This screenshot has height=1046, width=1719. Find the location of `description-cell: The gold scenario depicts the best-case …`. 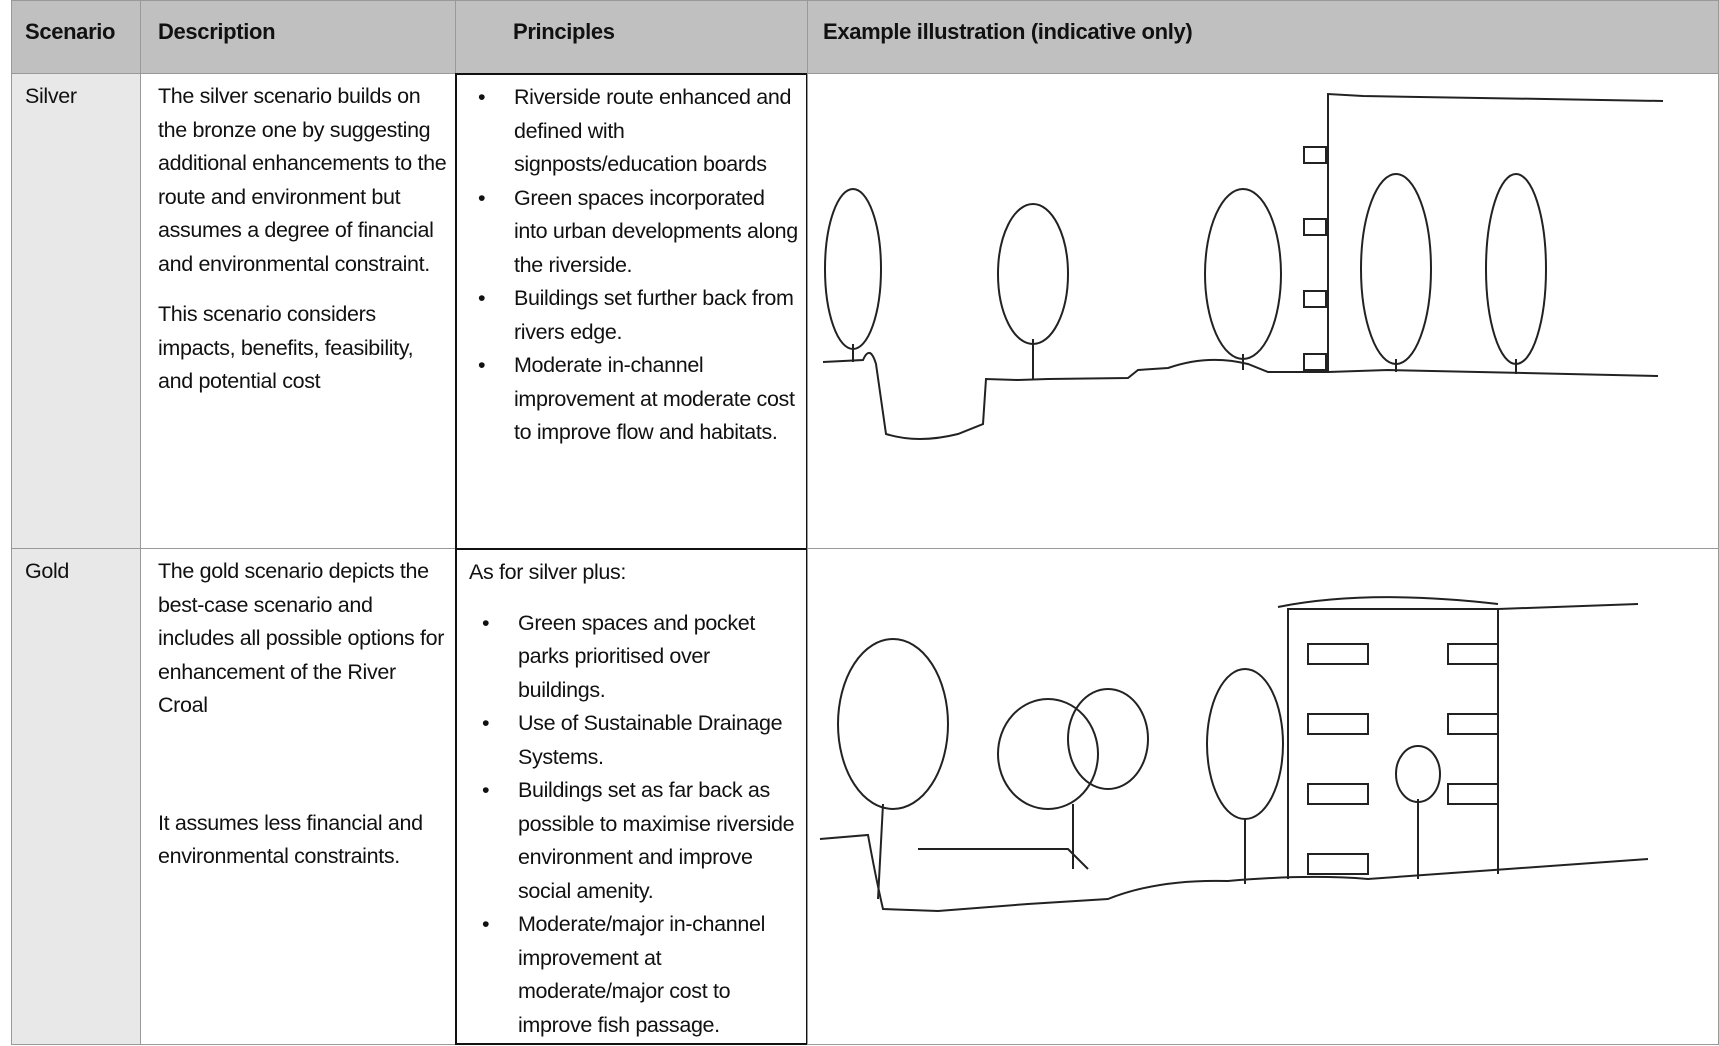

description-cell: The gold scenario depicts the best-case … is located at coordinates (298, 796).